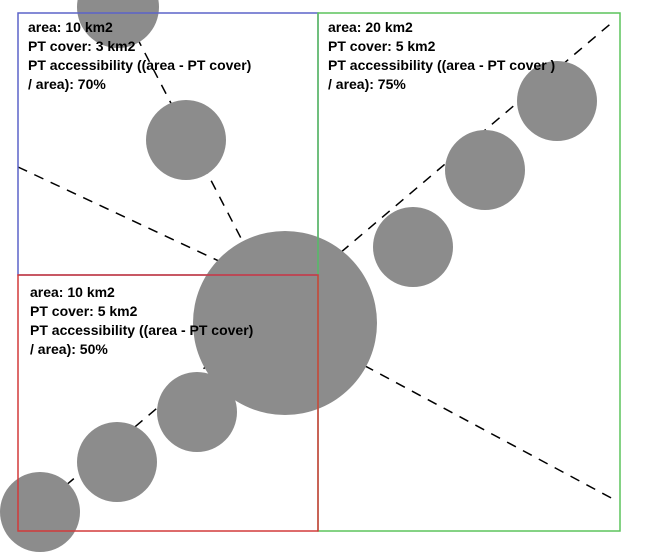 This screenshot has height=559, width=655. What do you see at coordinates (370, 27) in the screenshot?
I see `region-green-area: area: 20 km2` at bounding box center [370, 27].